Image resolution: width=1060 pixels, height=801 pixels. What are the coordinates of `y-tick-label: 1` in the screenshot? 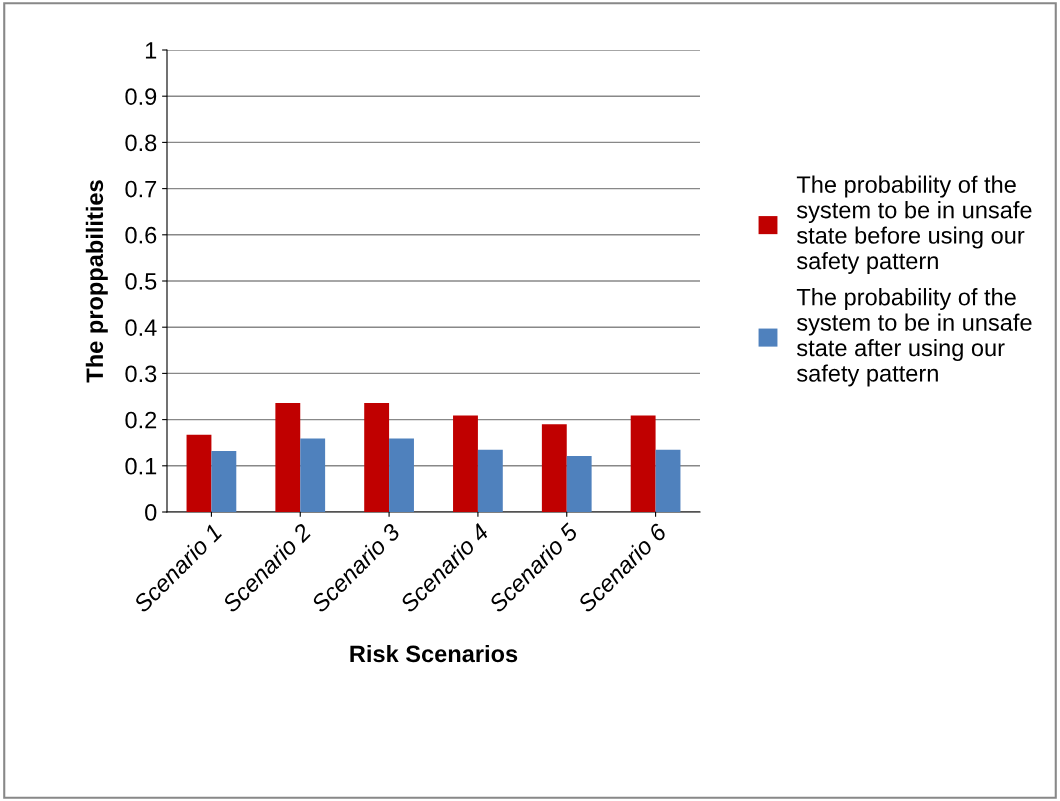 It's located at (151, 50).